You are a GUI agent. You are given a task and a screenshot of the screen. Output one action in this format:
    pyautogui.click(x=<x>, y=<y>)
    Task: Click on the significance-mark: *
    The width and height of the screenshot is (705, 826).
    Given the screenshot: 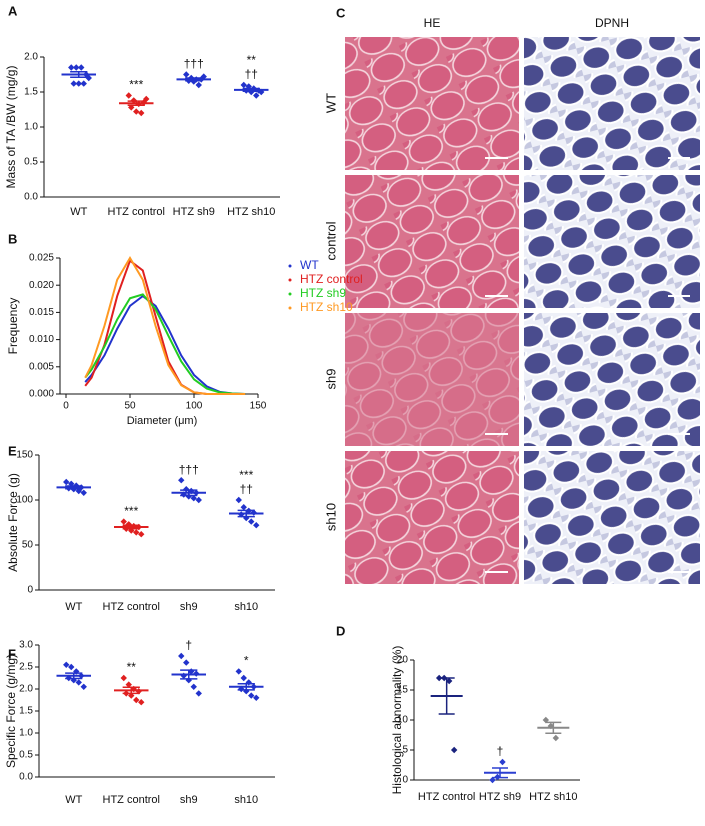 What is the action you would take?
    pyautogui.click(x=246, y=661)
    